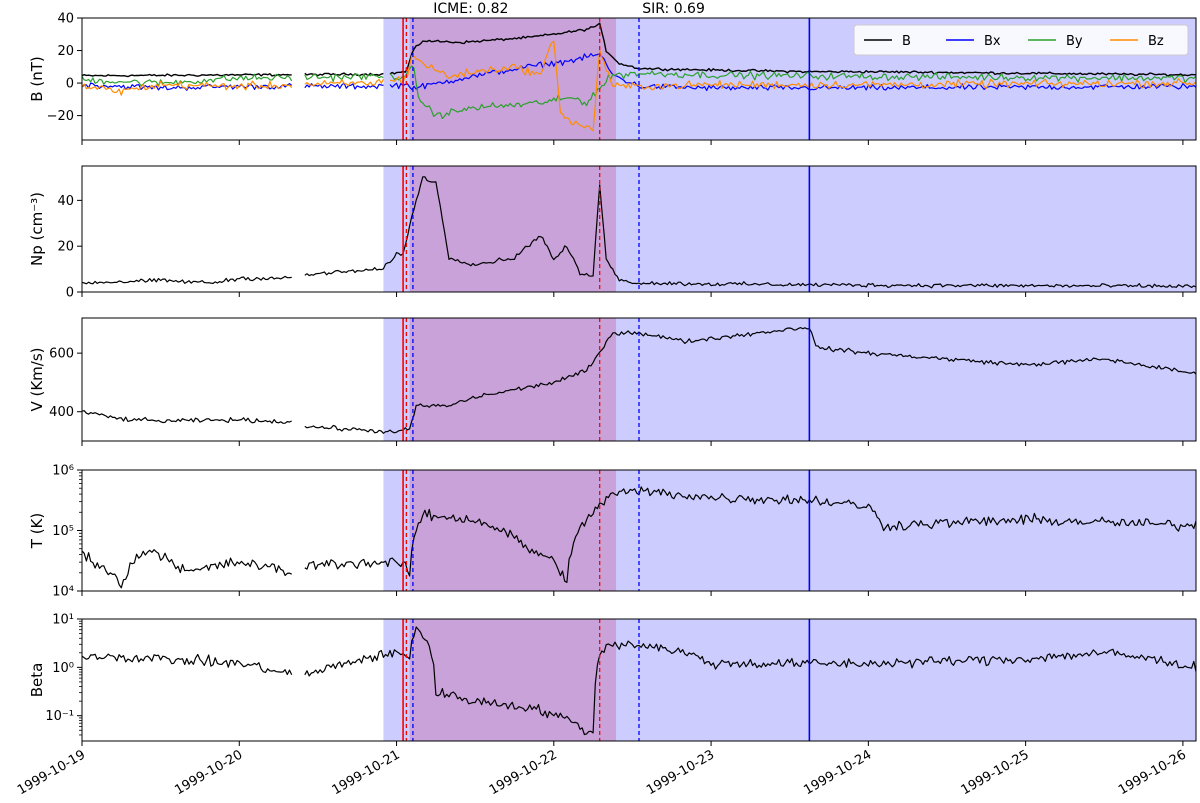 This screenshot has height=803, width=1200. Describe the element at coordinates (639, 92) in the screenshot. I see `series-by` at that location.